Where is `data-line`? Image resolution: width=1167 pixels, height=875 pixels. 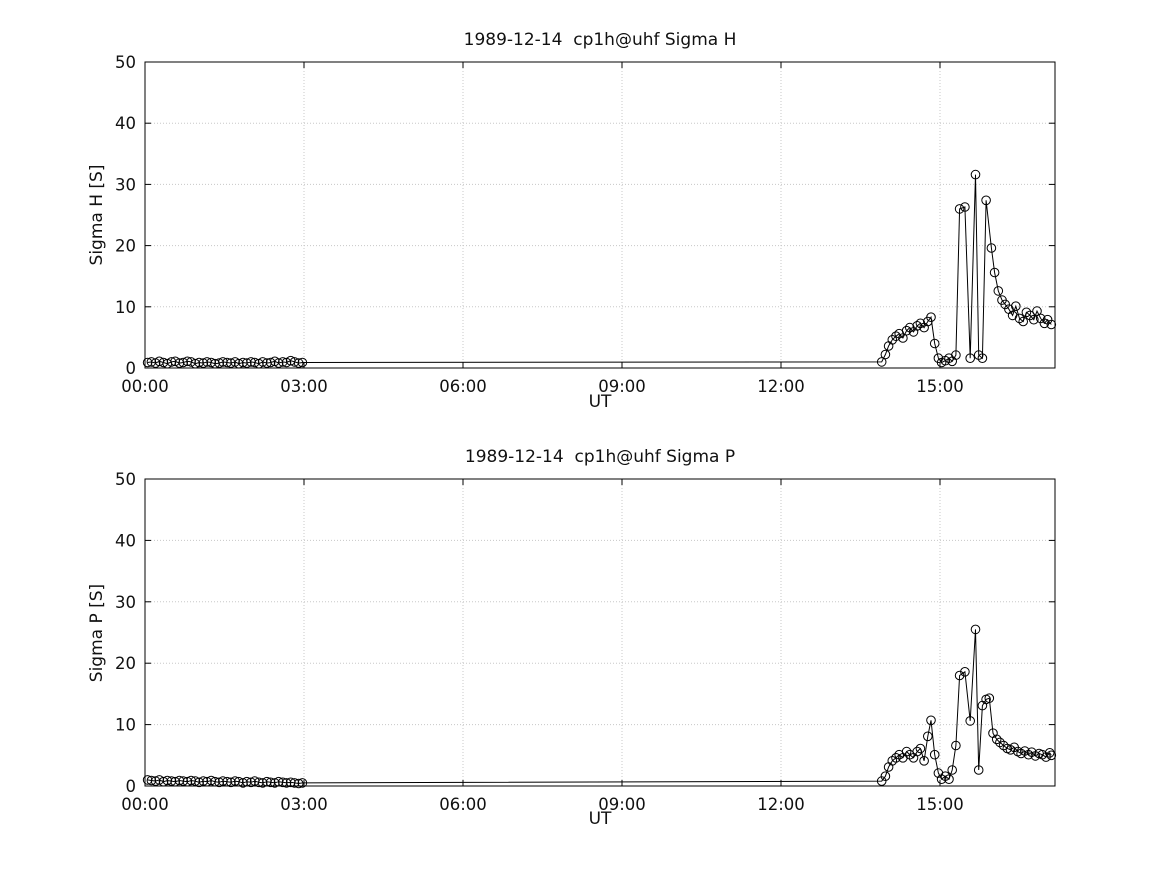
data-line is located at coordinates (599, 707).